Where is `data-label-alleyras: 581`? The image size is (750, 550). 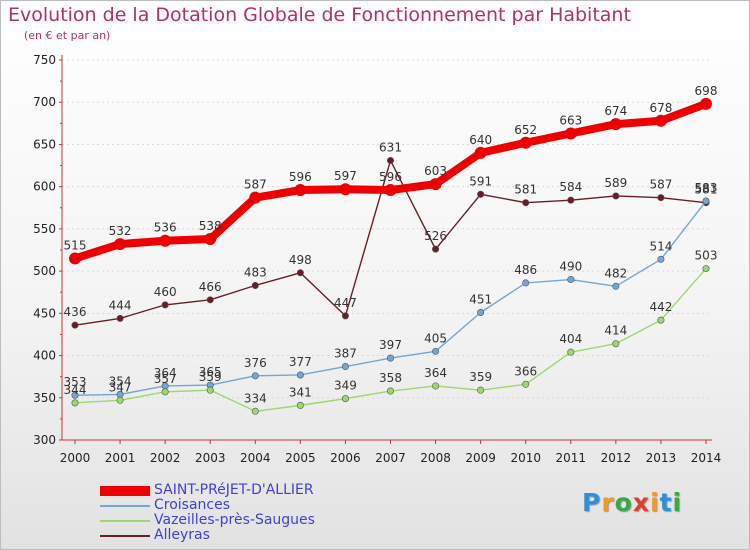
data-label-alleyras: 581 is located at coordinates (706, 190).